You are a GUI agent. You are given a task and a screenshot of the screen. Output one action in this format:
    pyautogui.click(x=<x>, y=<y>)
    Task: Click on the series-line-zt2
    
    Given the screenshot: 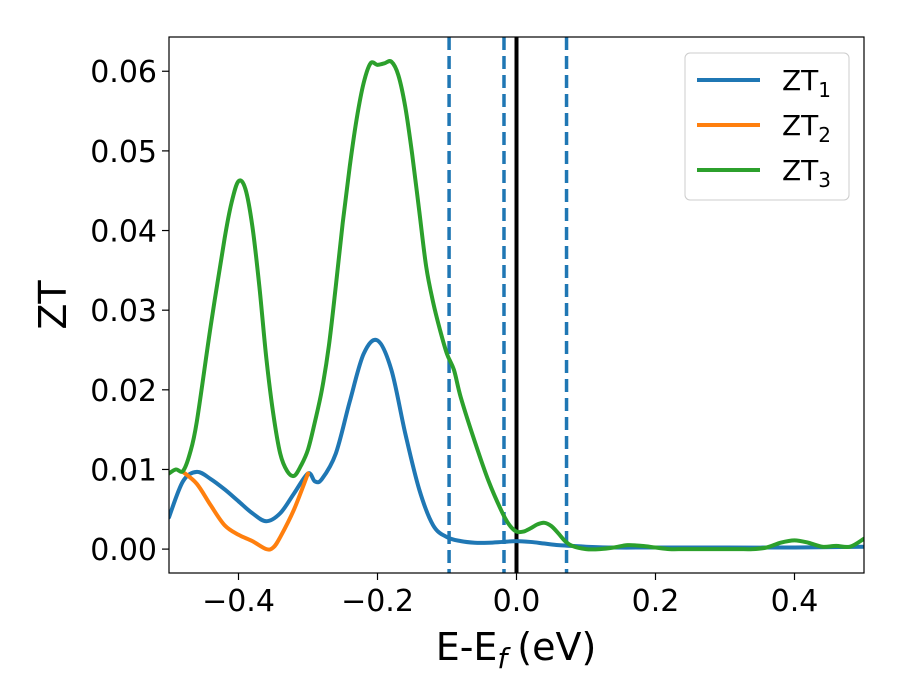 What is the action you would take?
    pyautogui.click(x=245, y=510)
    